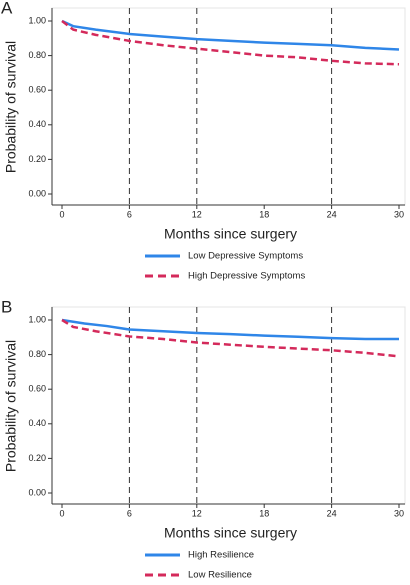  Describe the element at coordinates (245, 256) in the screenshot. I see `legend-label: Low Depressive Symptoms` at that location.